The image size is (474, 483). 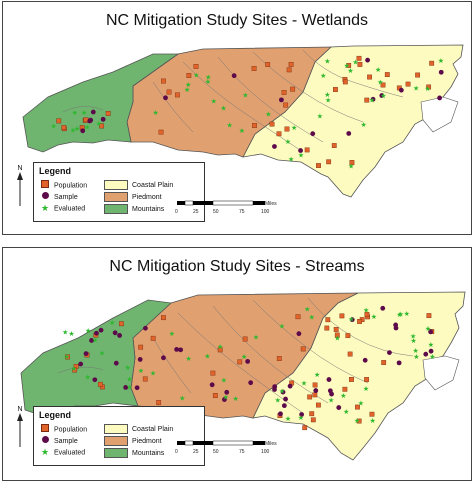 I want to click on scale-tick-75: 75, so click(x=242, y=452).